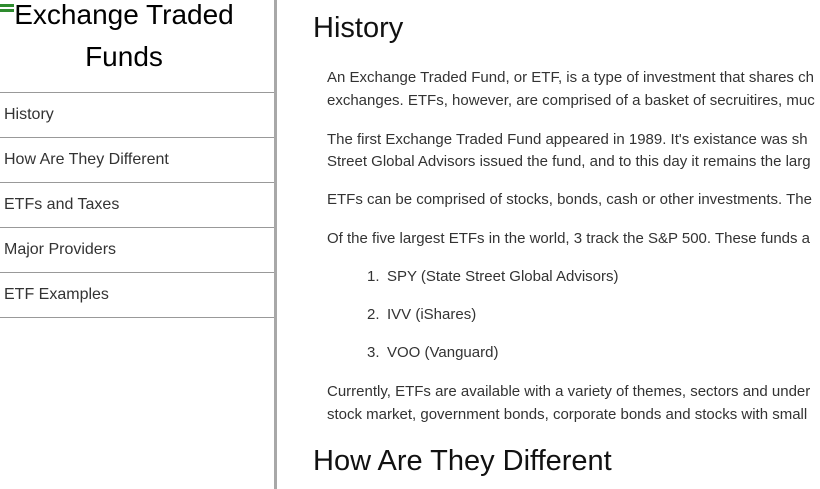 This screenshot has width=820, height=489. Describe the element at coordinates (137, 114) in the screenshot. I see `sidebar-item-history: History` at that location.